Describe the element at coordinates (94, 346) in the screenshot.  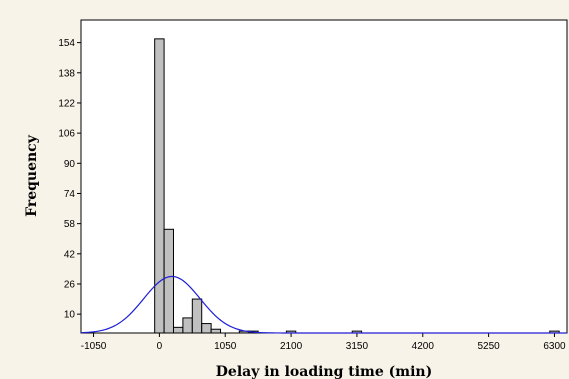
I see `x-tick-label: -1050` at that location.